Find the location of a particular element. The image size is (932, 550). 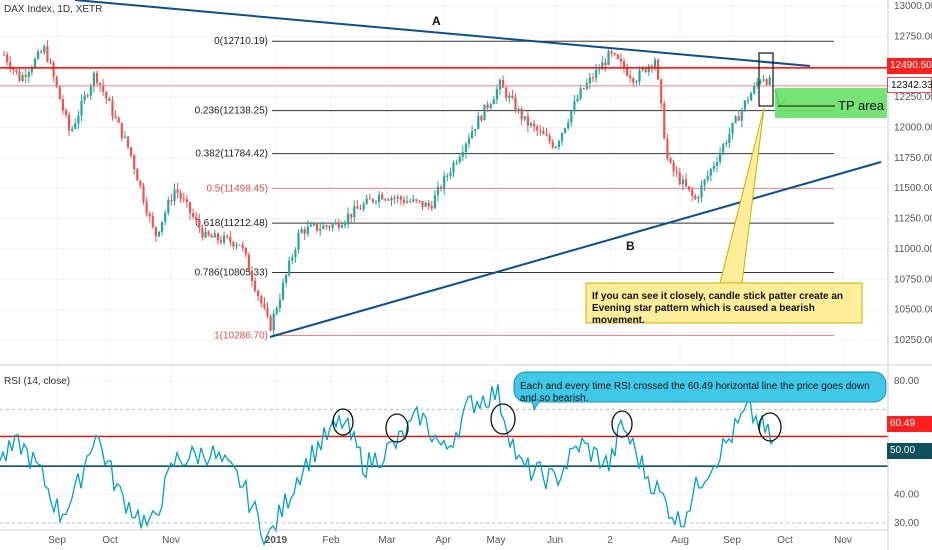

rsi-tick-label: 80.00 is located at coordinates (906, 381).